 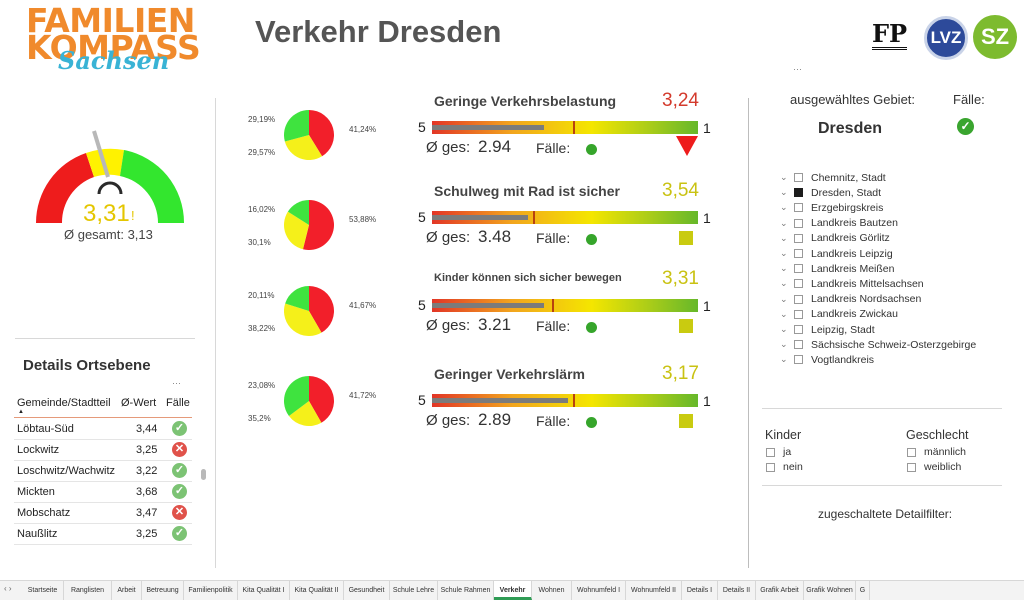 I want to click on region-item: ⌄ Landkreis Meißen, so click(x=837, y=268).